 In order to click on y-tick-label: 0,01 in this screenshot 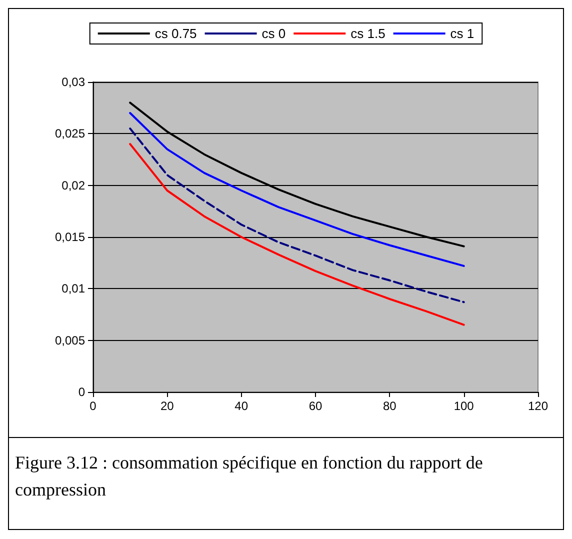, I will do `click(74, 289)`.